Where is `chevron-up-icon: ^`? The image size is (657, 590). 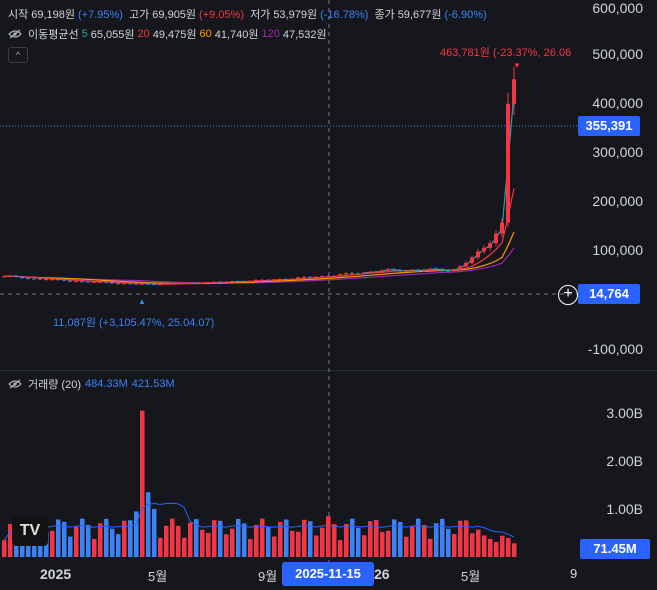 chevron-up-icon: ^ is located at coordinates (18, 55).